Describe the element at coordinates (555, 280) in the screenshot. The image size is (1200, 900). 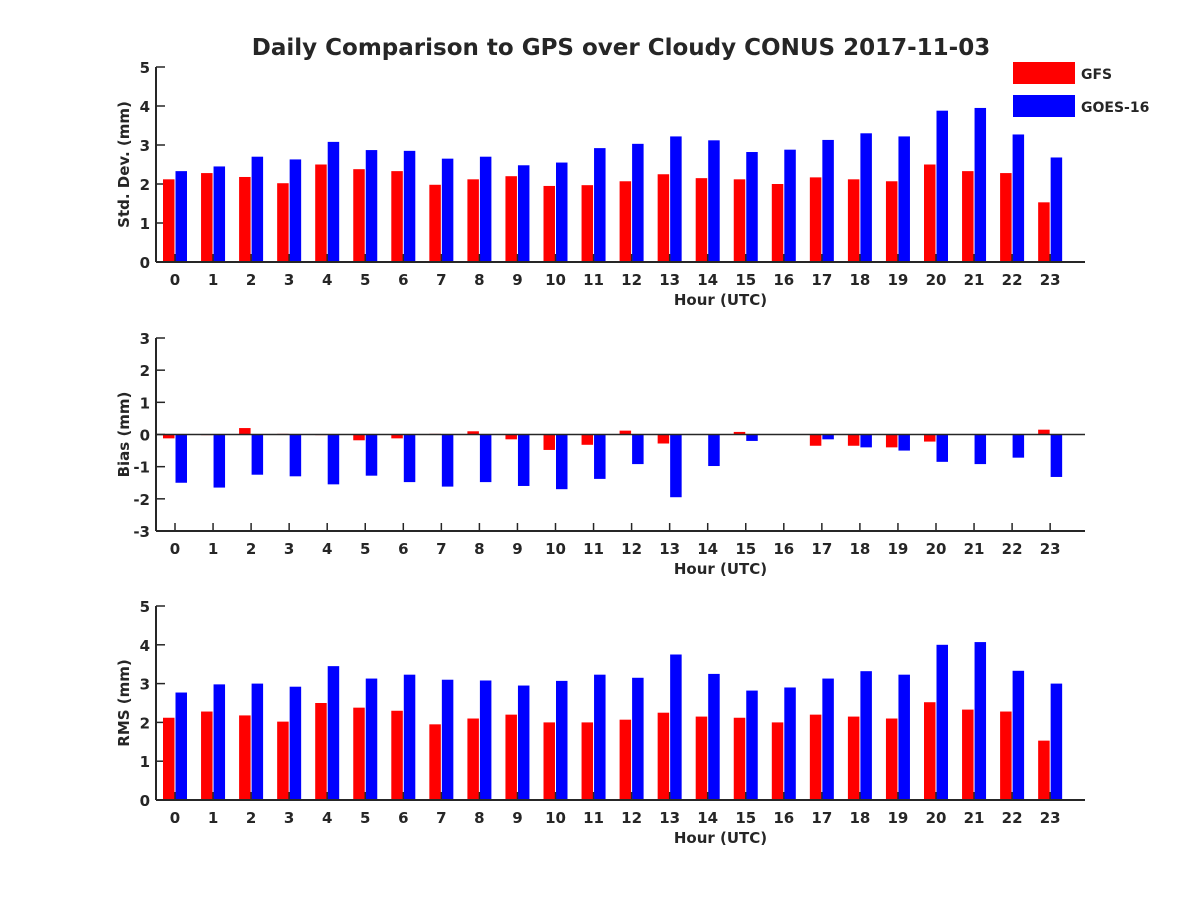
I see `x-tick-label: 10` at that location.